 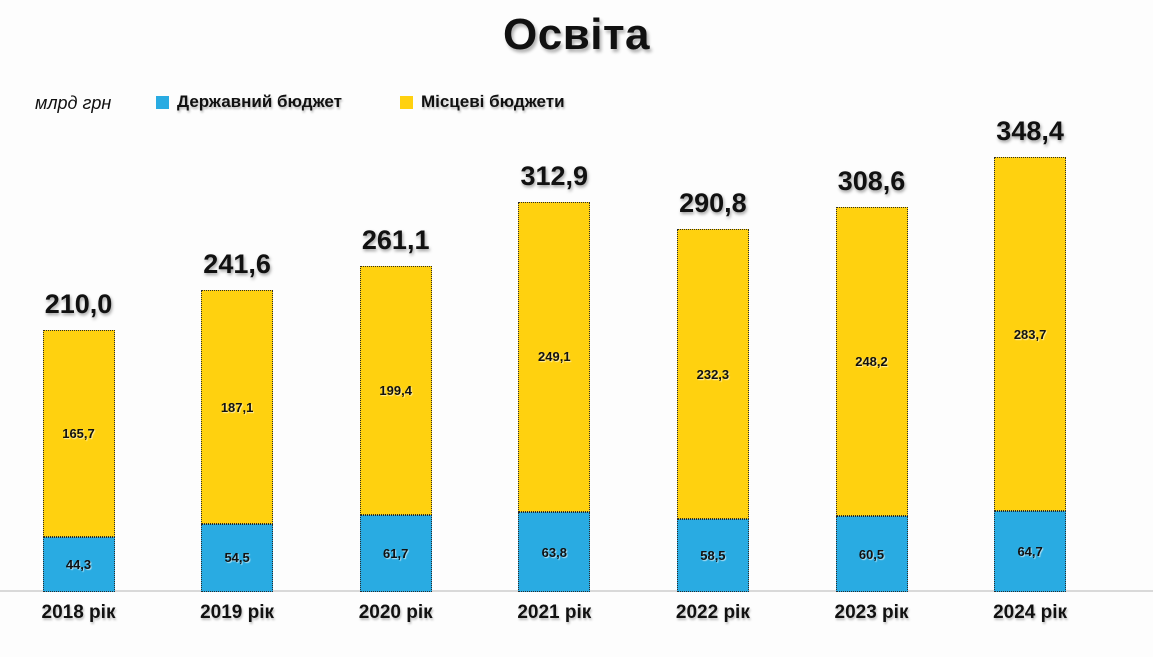 I want to click on segment-value-label: 248,2, so click(x=871, y=362).